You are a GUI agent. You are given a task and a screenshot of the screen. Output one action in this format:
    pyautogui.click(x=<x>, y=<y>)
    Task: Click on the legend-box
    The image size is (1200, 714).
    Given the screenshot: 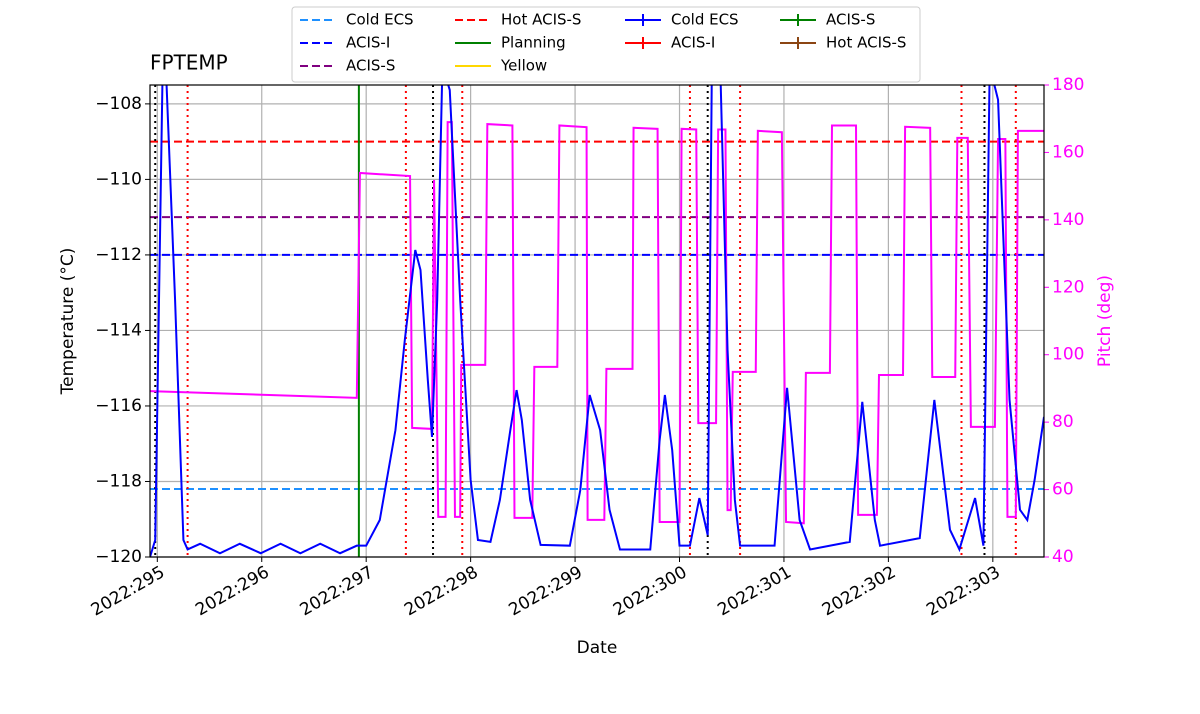 What is the action you would take?
    pyautogui.click(x=606, y=44)
    